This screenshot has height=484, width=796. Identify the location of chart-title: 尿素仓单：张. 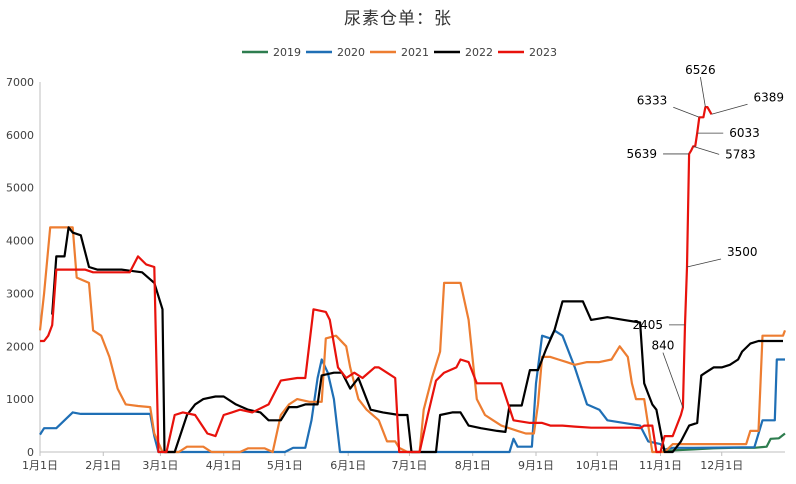
(398, 19).